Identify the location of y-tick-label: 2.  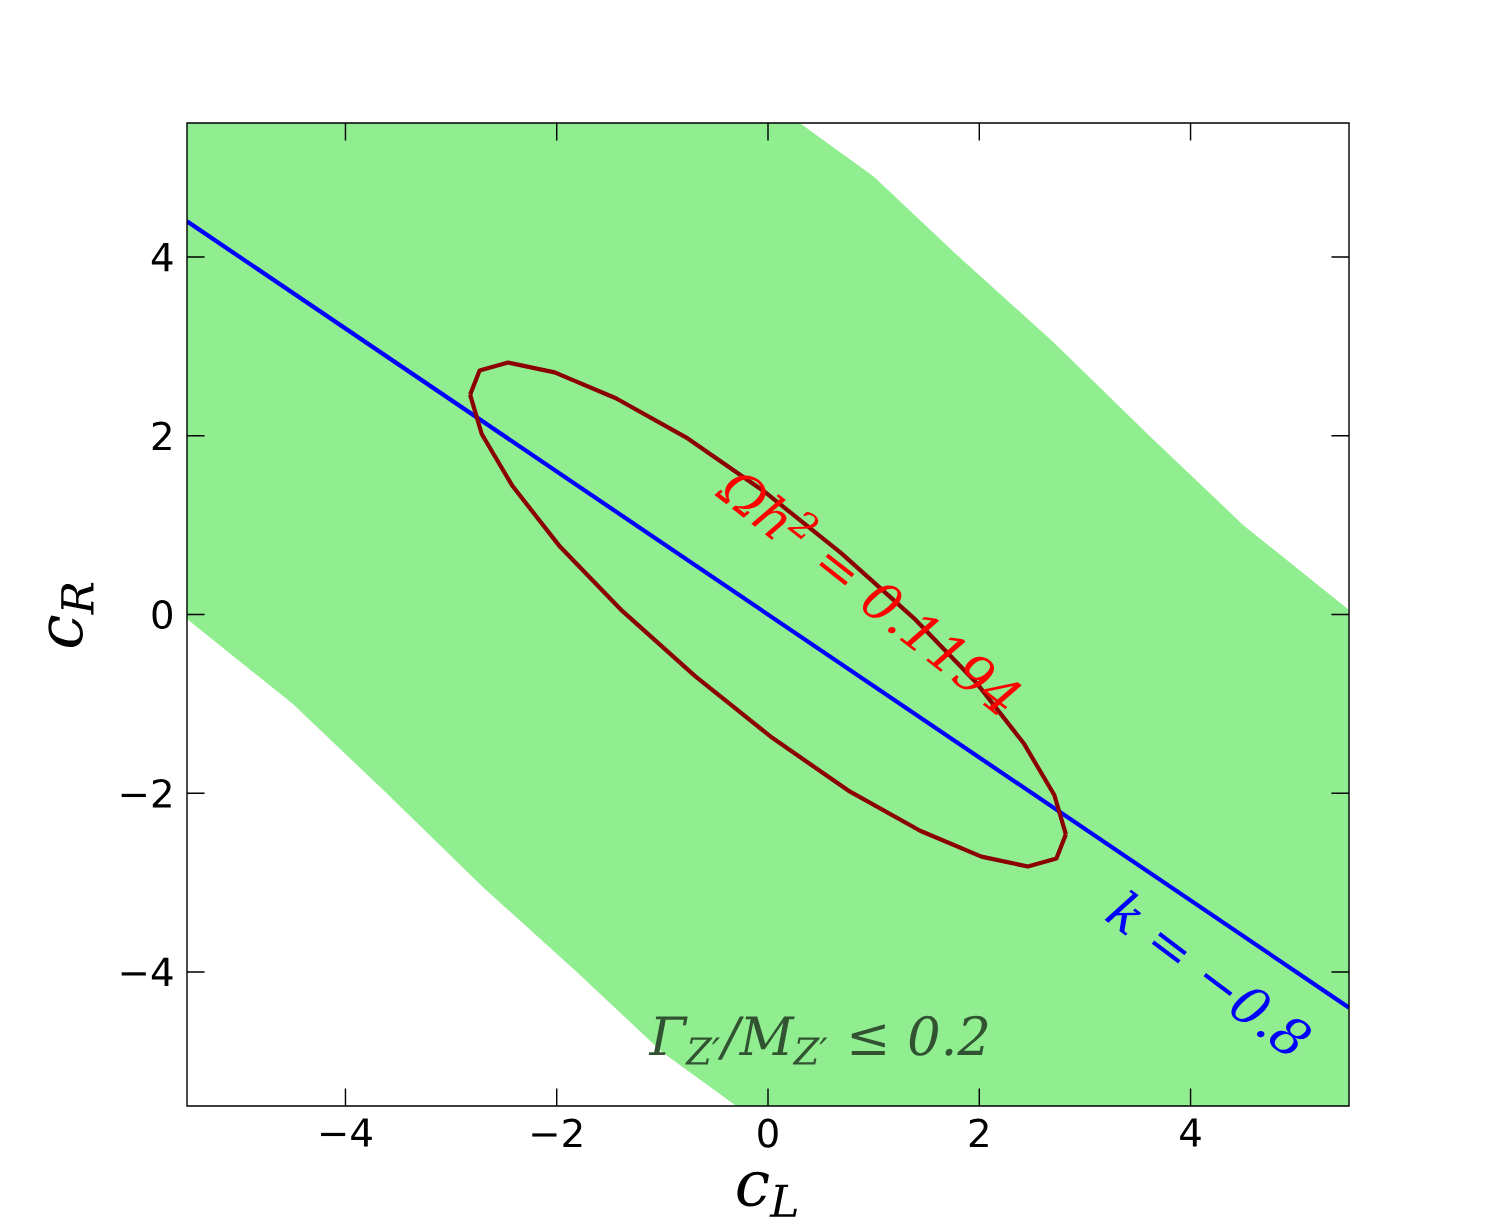
(161, 436).